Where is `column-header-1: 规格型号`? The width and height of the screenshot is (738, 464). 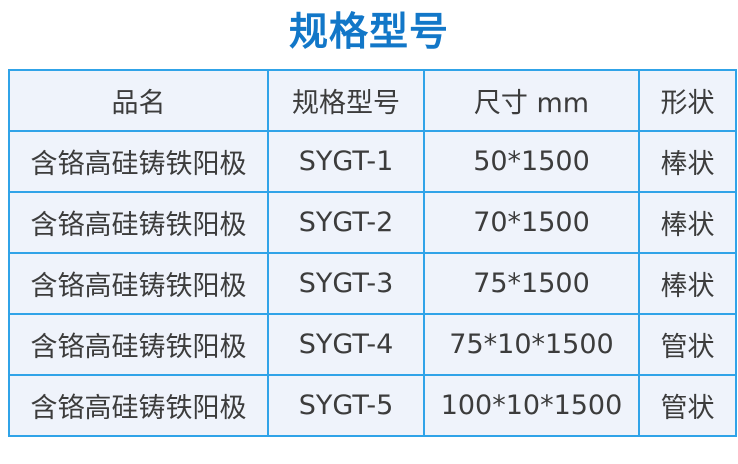 column-header-1: 规格型号 is located at coordinates (346, 100).